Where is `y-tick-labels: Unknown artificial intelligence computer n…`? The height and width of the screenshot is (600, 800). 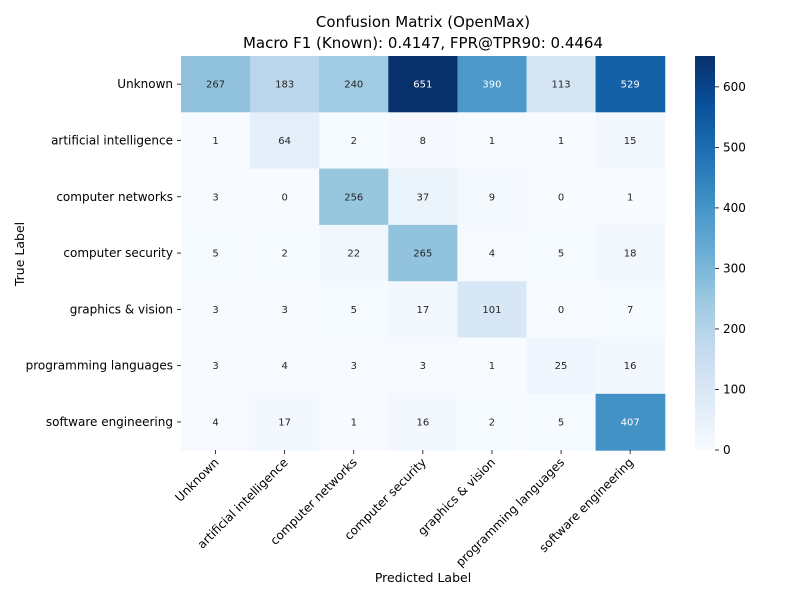 y-tick-labels: Unknown artificial intelligence computer n… is located at coordinates (103, 253).